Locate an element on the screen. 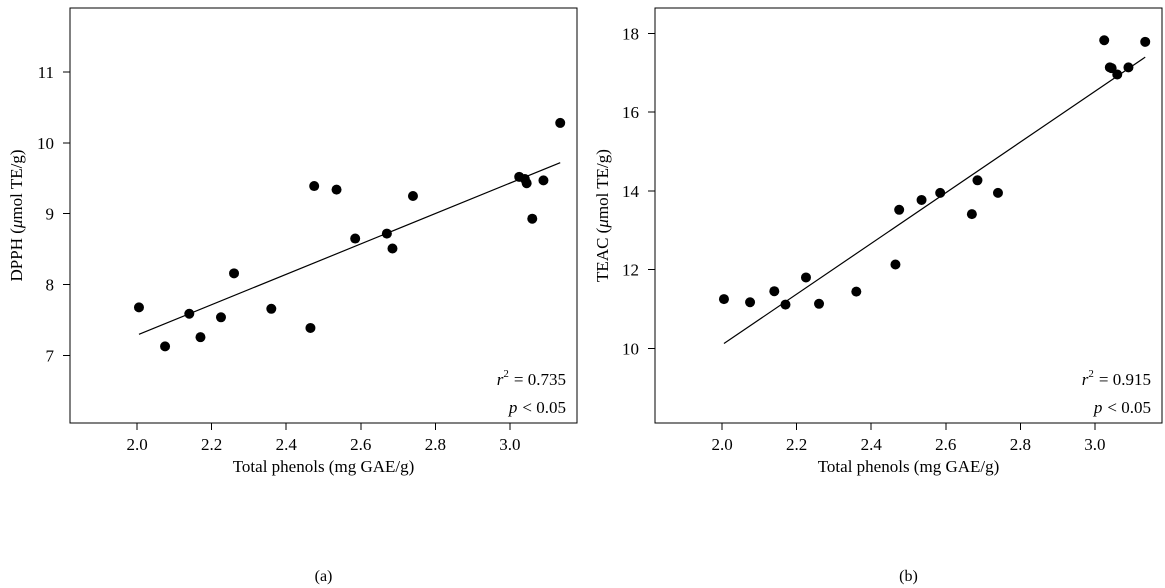 This screenshot has height=588, width=1165. x-tick: 2.0 is located at coordinates (137, 438).